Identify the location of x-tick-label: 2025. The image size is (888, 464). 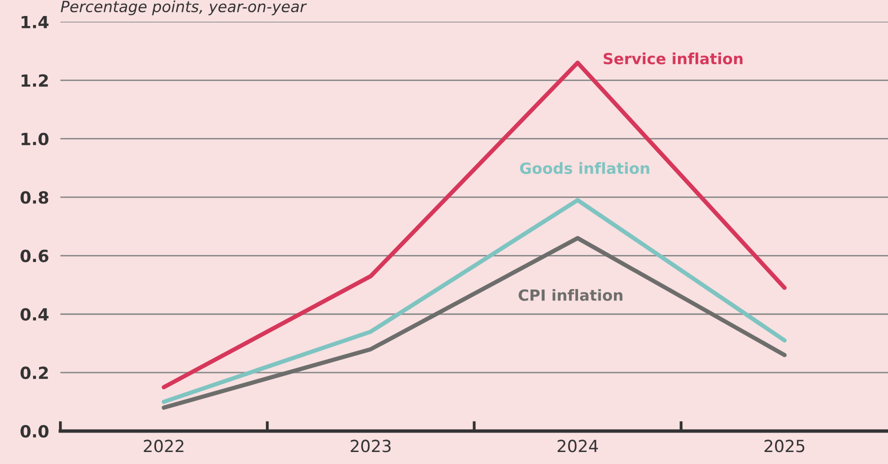
(784, 446).